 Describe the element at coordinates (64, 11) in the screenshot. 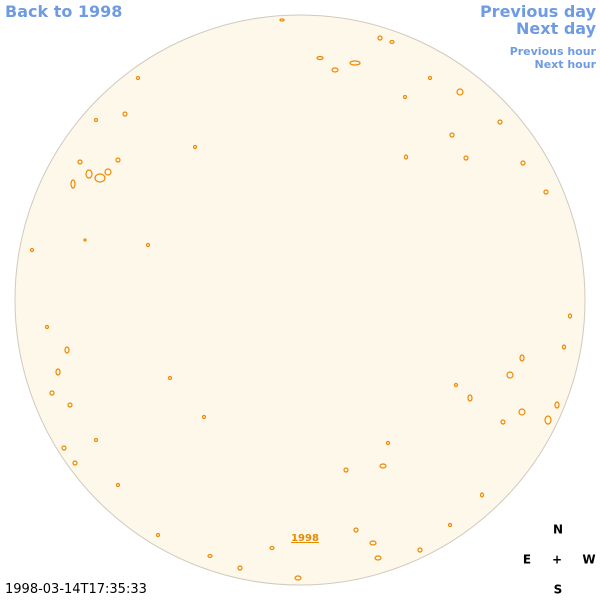

I see `back-year-link: Back to 1998` at that location.